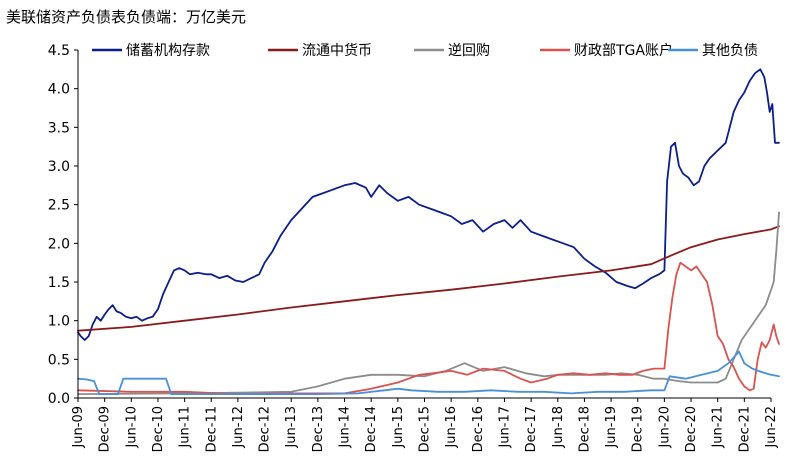  What do you see at coordinates (59, 322) in the screenshot?
I see `y-tick-label: 1.0` at bounding box center [59, 322].